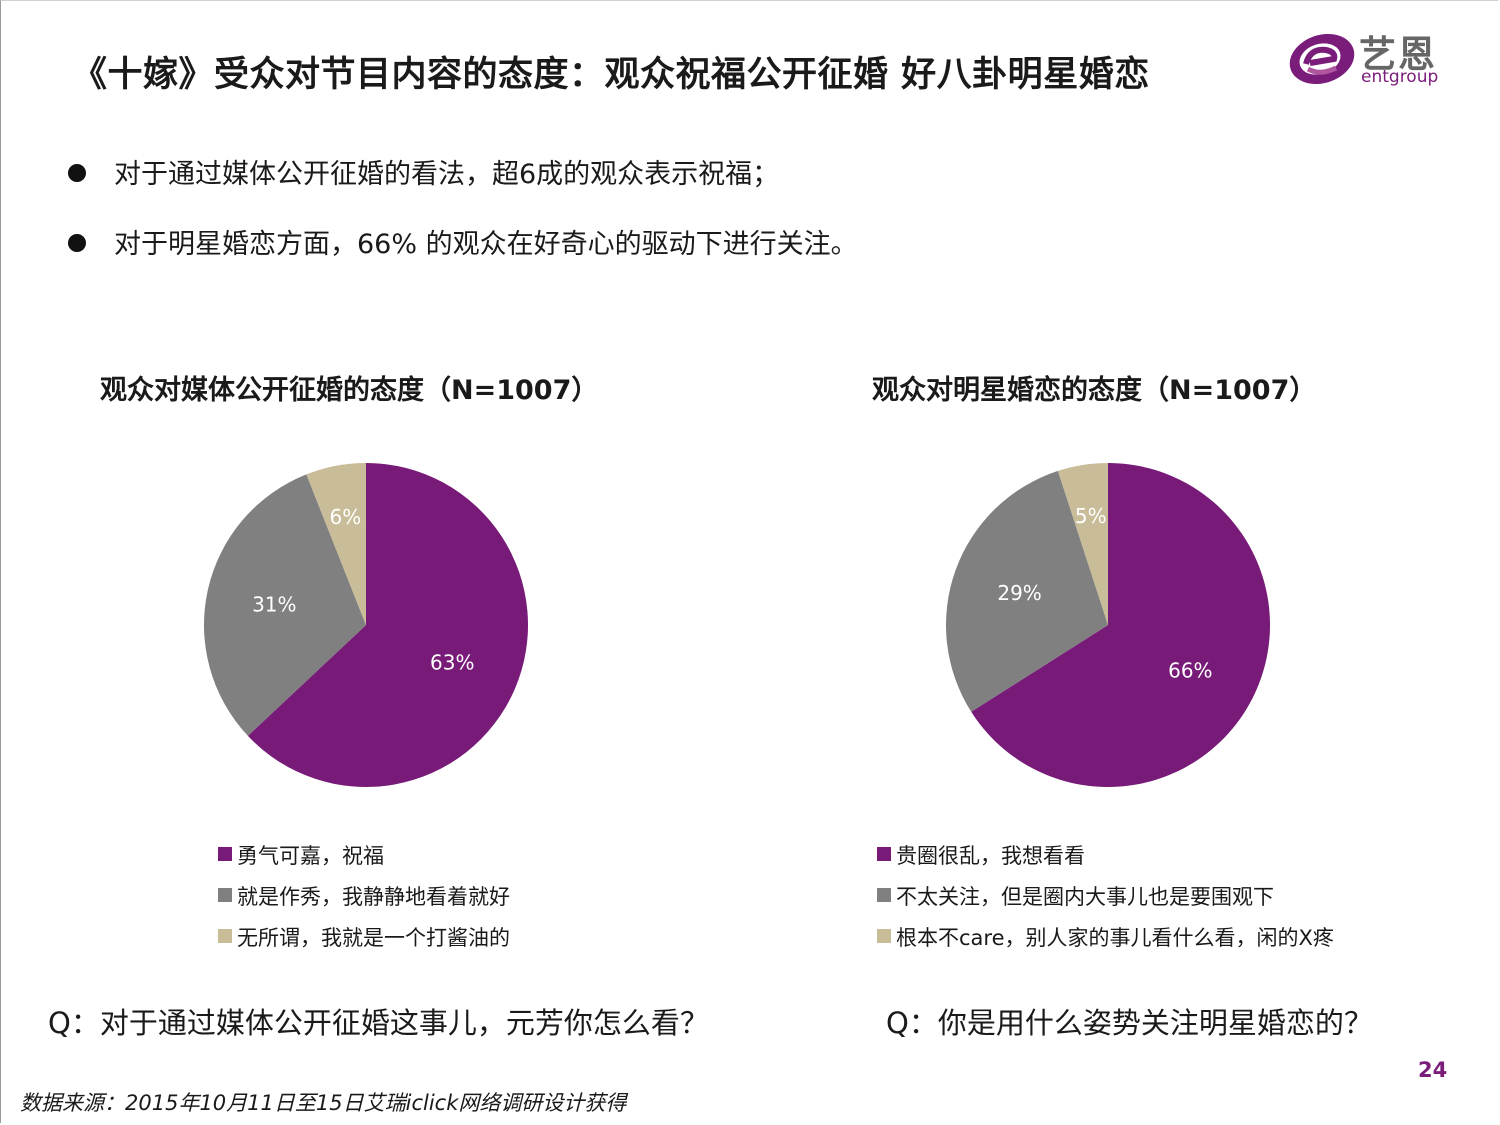 Image resolution: width=1500 pixels, height=1125 pixels. What do you see at coordinates (373, 897) in the screenshot?
I see `legend-label: 就是作秀，我静静地看着就好` at bounding box center [373, 897].